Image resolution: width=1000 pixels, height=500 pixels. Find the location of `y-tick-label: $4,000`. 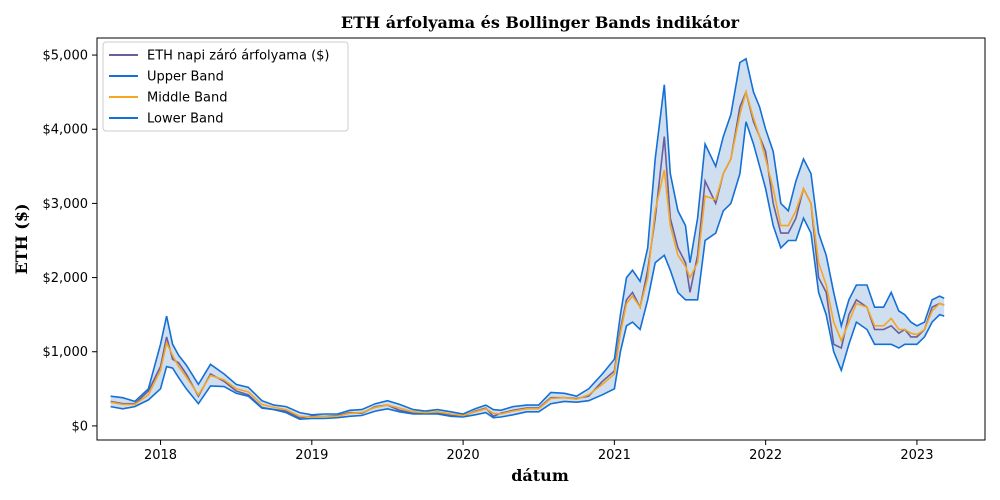

y-tick-label: $4,000 is located at coordinates (66, 130).